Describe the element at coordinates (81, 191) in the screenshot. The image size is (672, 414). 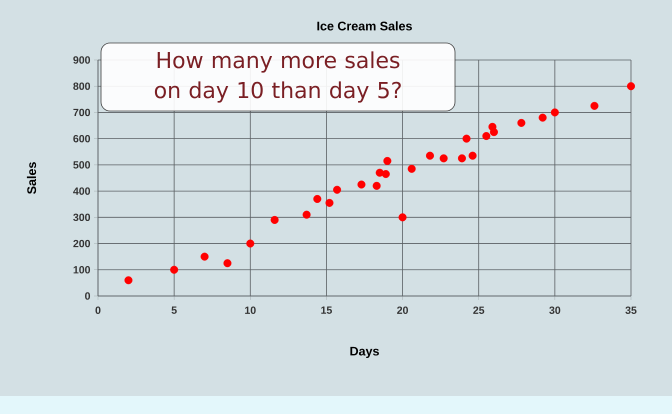
I see `y-tick-label: 400` at that location.